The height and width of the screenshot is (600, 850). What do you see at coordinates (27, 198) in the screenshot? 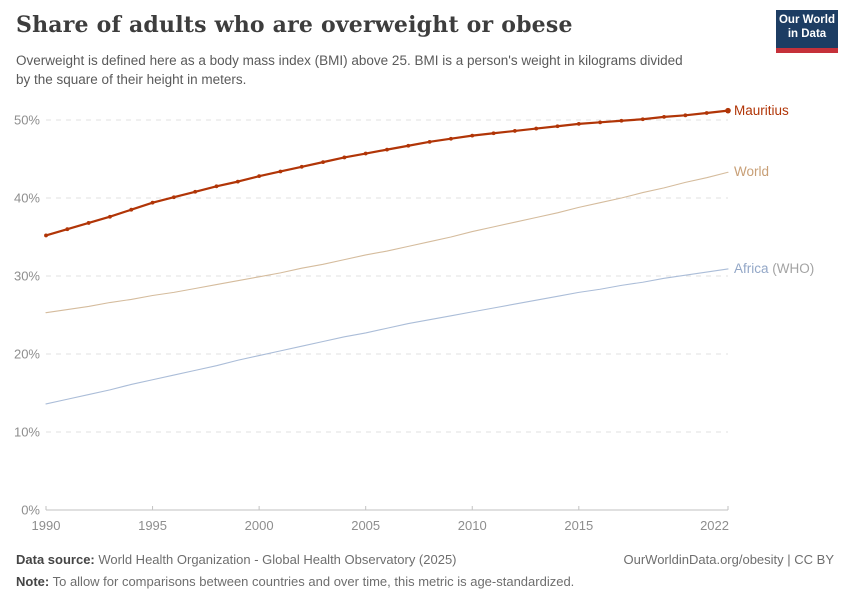
I see `y-axis-tick-label: 40%` at bounding box center [27, 198].